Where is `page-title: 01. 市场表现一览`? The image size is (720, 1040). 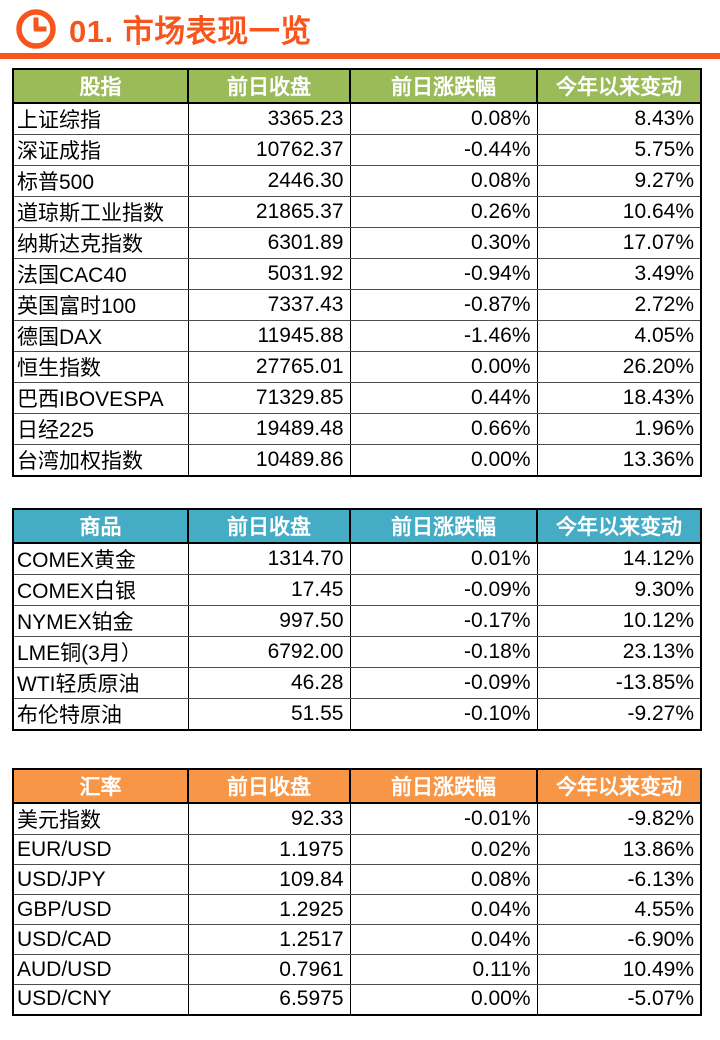
page-title: 01. 市场表现一览 is located at coordinates (190, 31).